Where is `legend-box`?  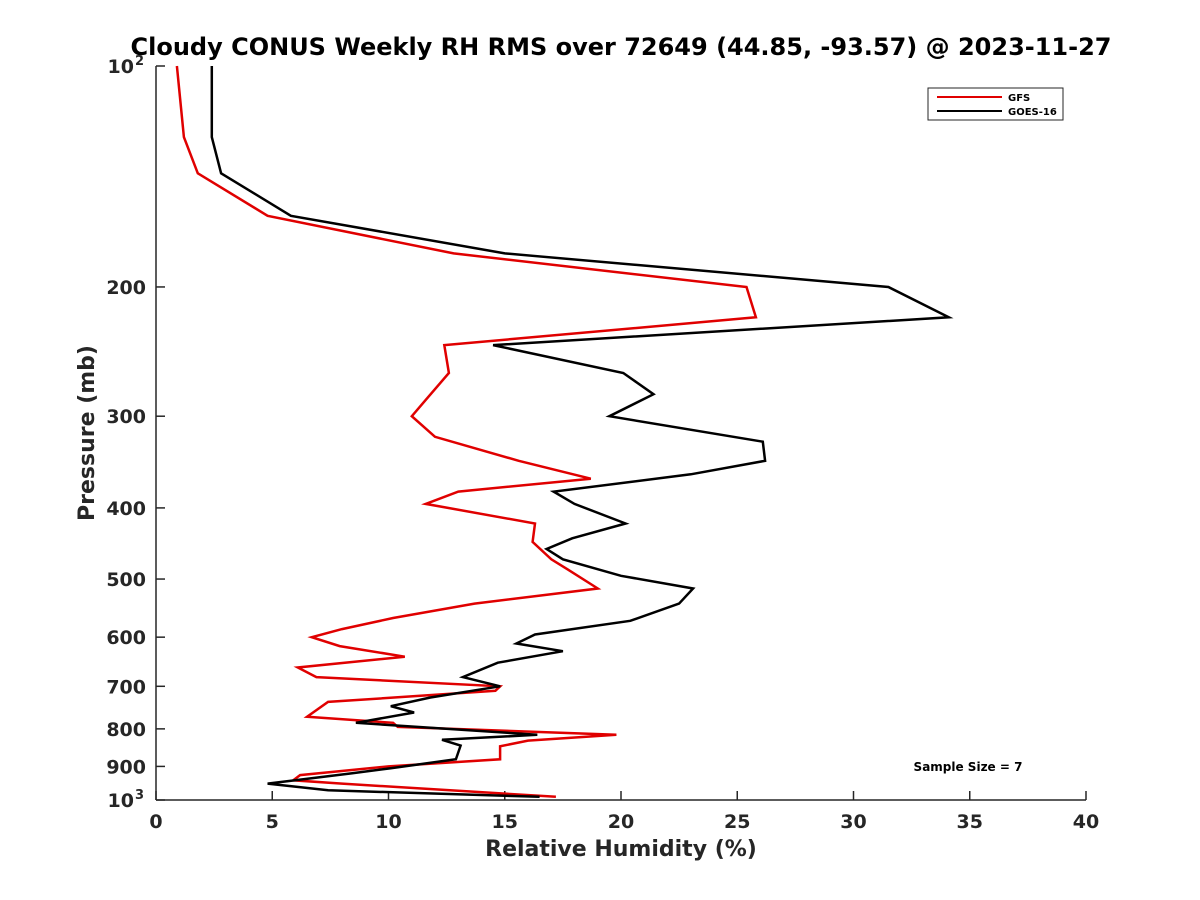 legend-box is located at coordinates (995, 104).